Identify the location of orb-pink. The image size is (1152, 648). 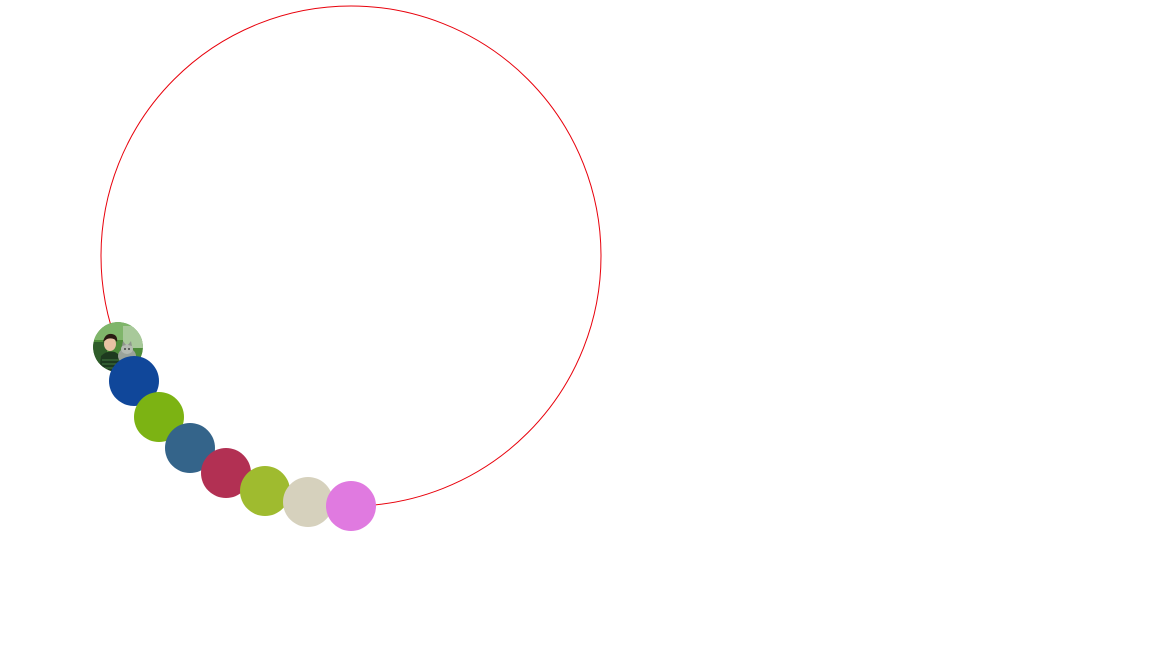
(351, 506).